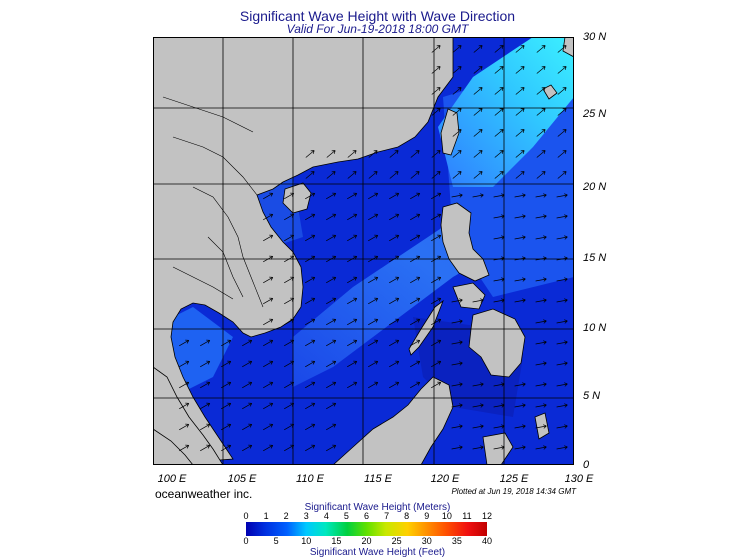 This screenshot has height=560, width=755. What do you see at coordinates (297, 198) in the screenshot?
I see `land-hainan` at bounding box center [297, 198].